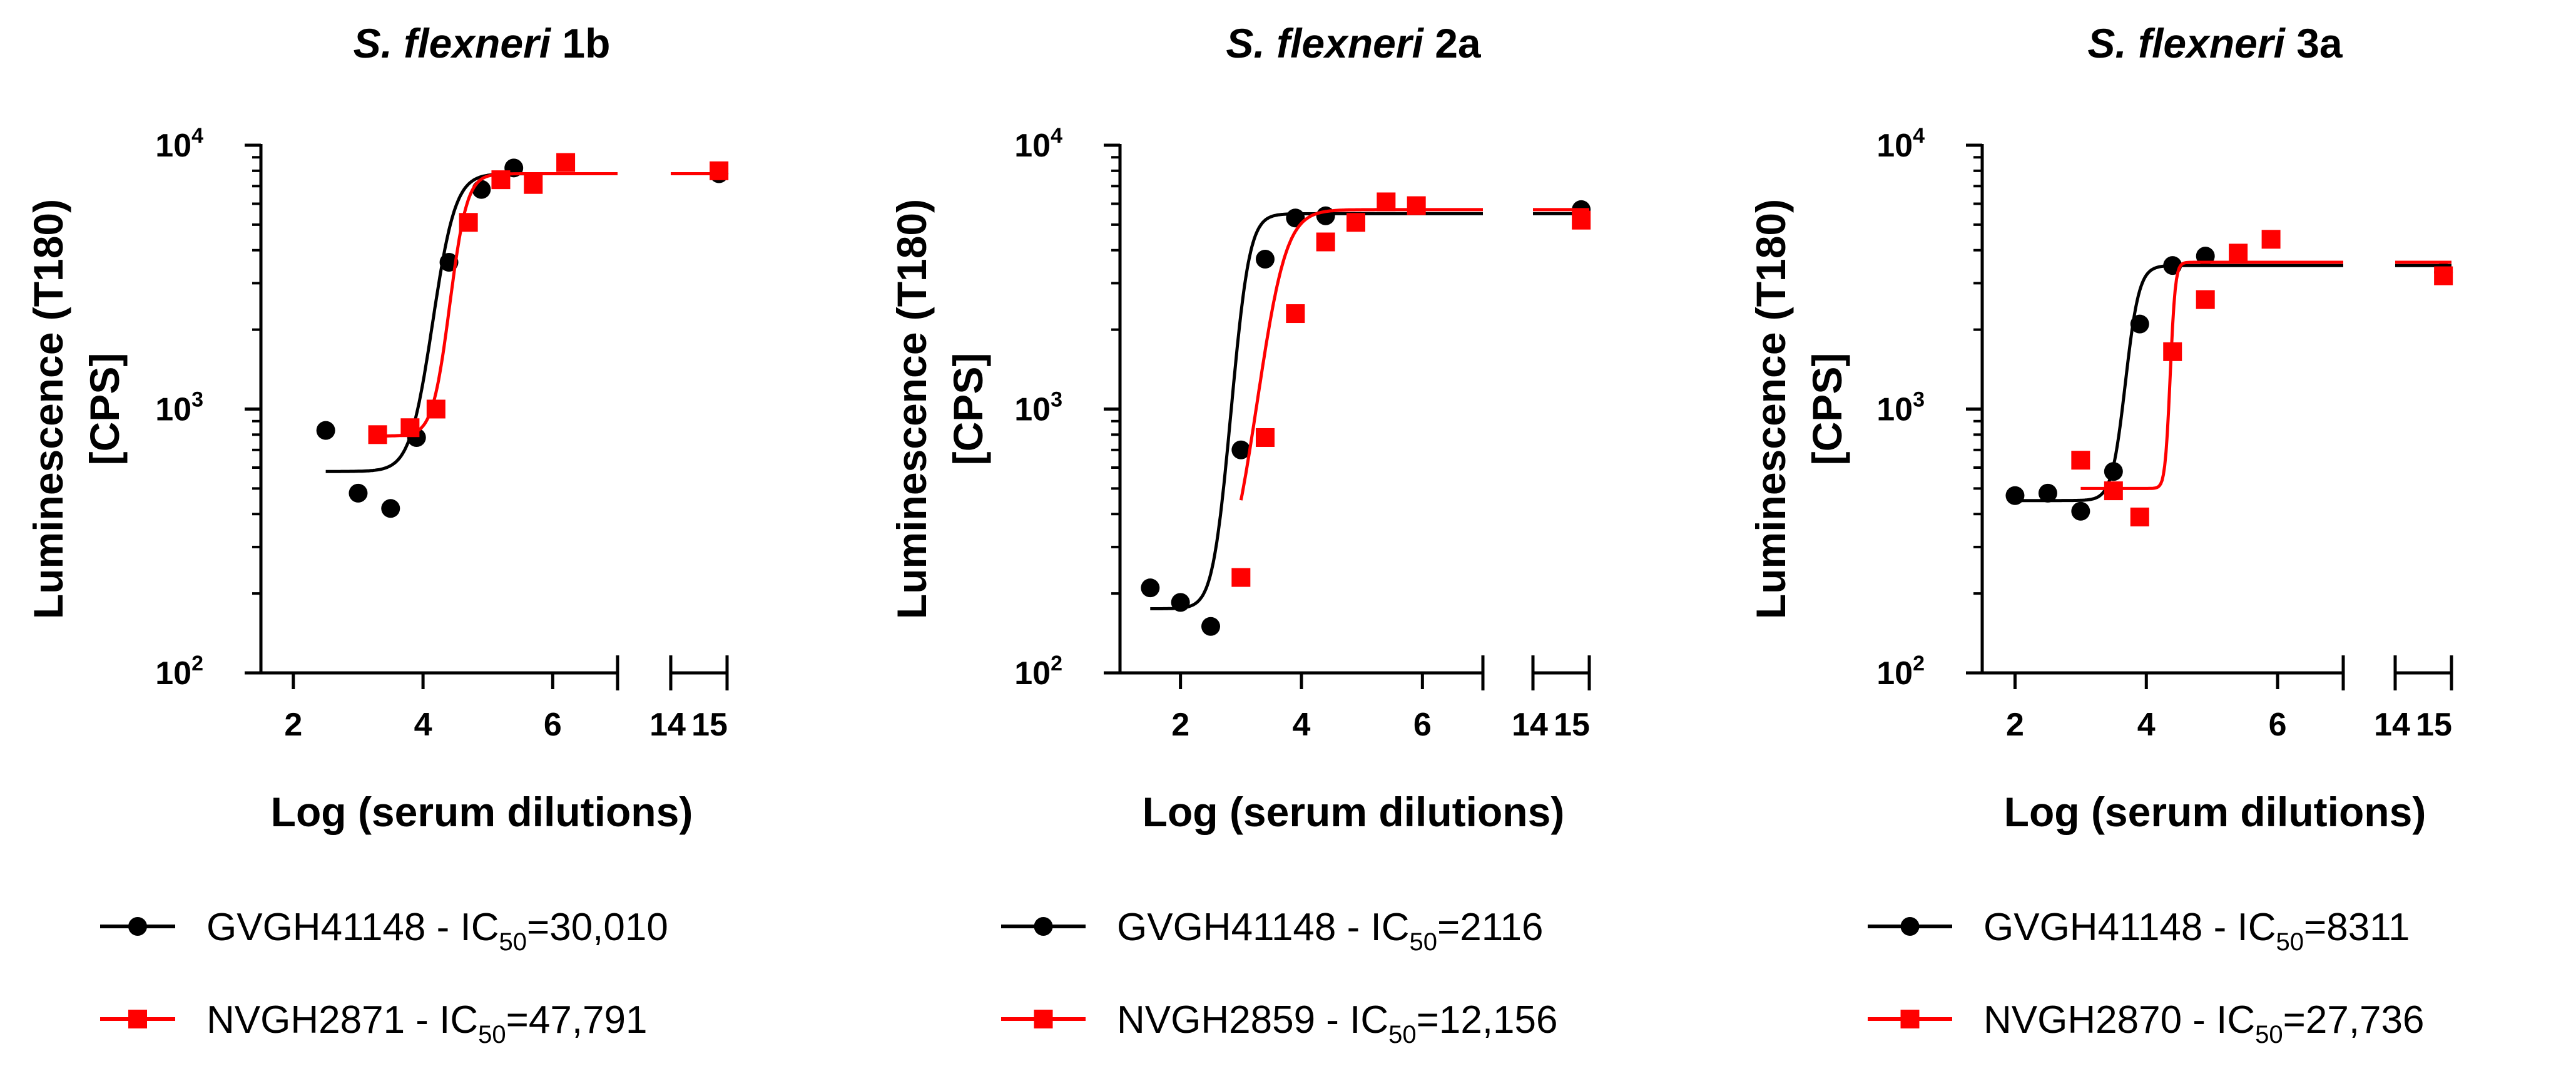 This screenshot has width=2576, height=1066. I want to click on legend-label: GVGH41148 - IC50=2116, so click(1331, 931).